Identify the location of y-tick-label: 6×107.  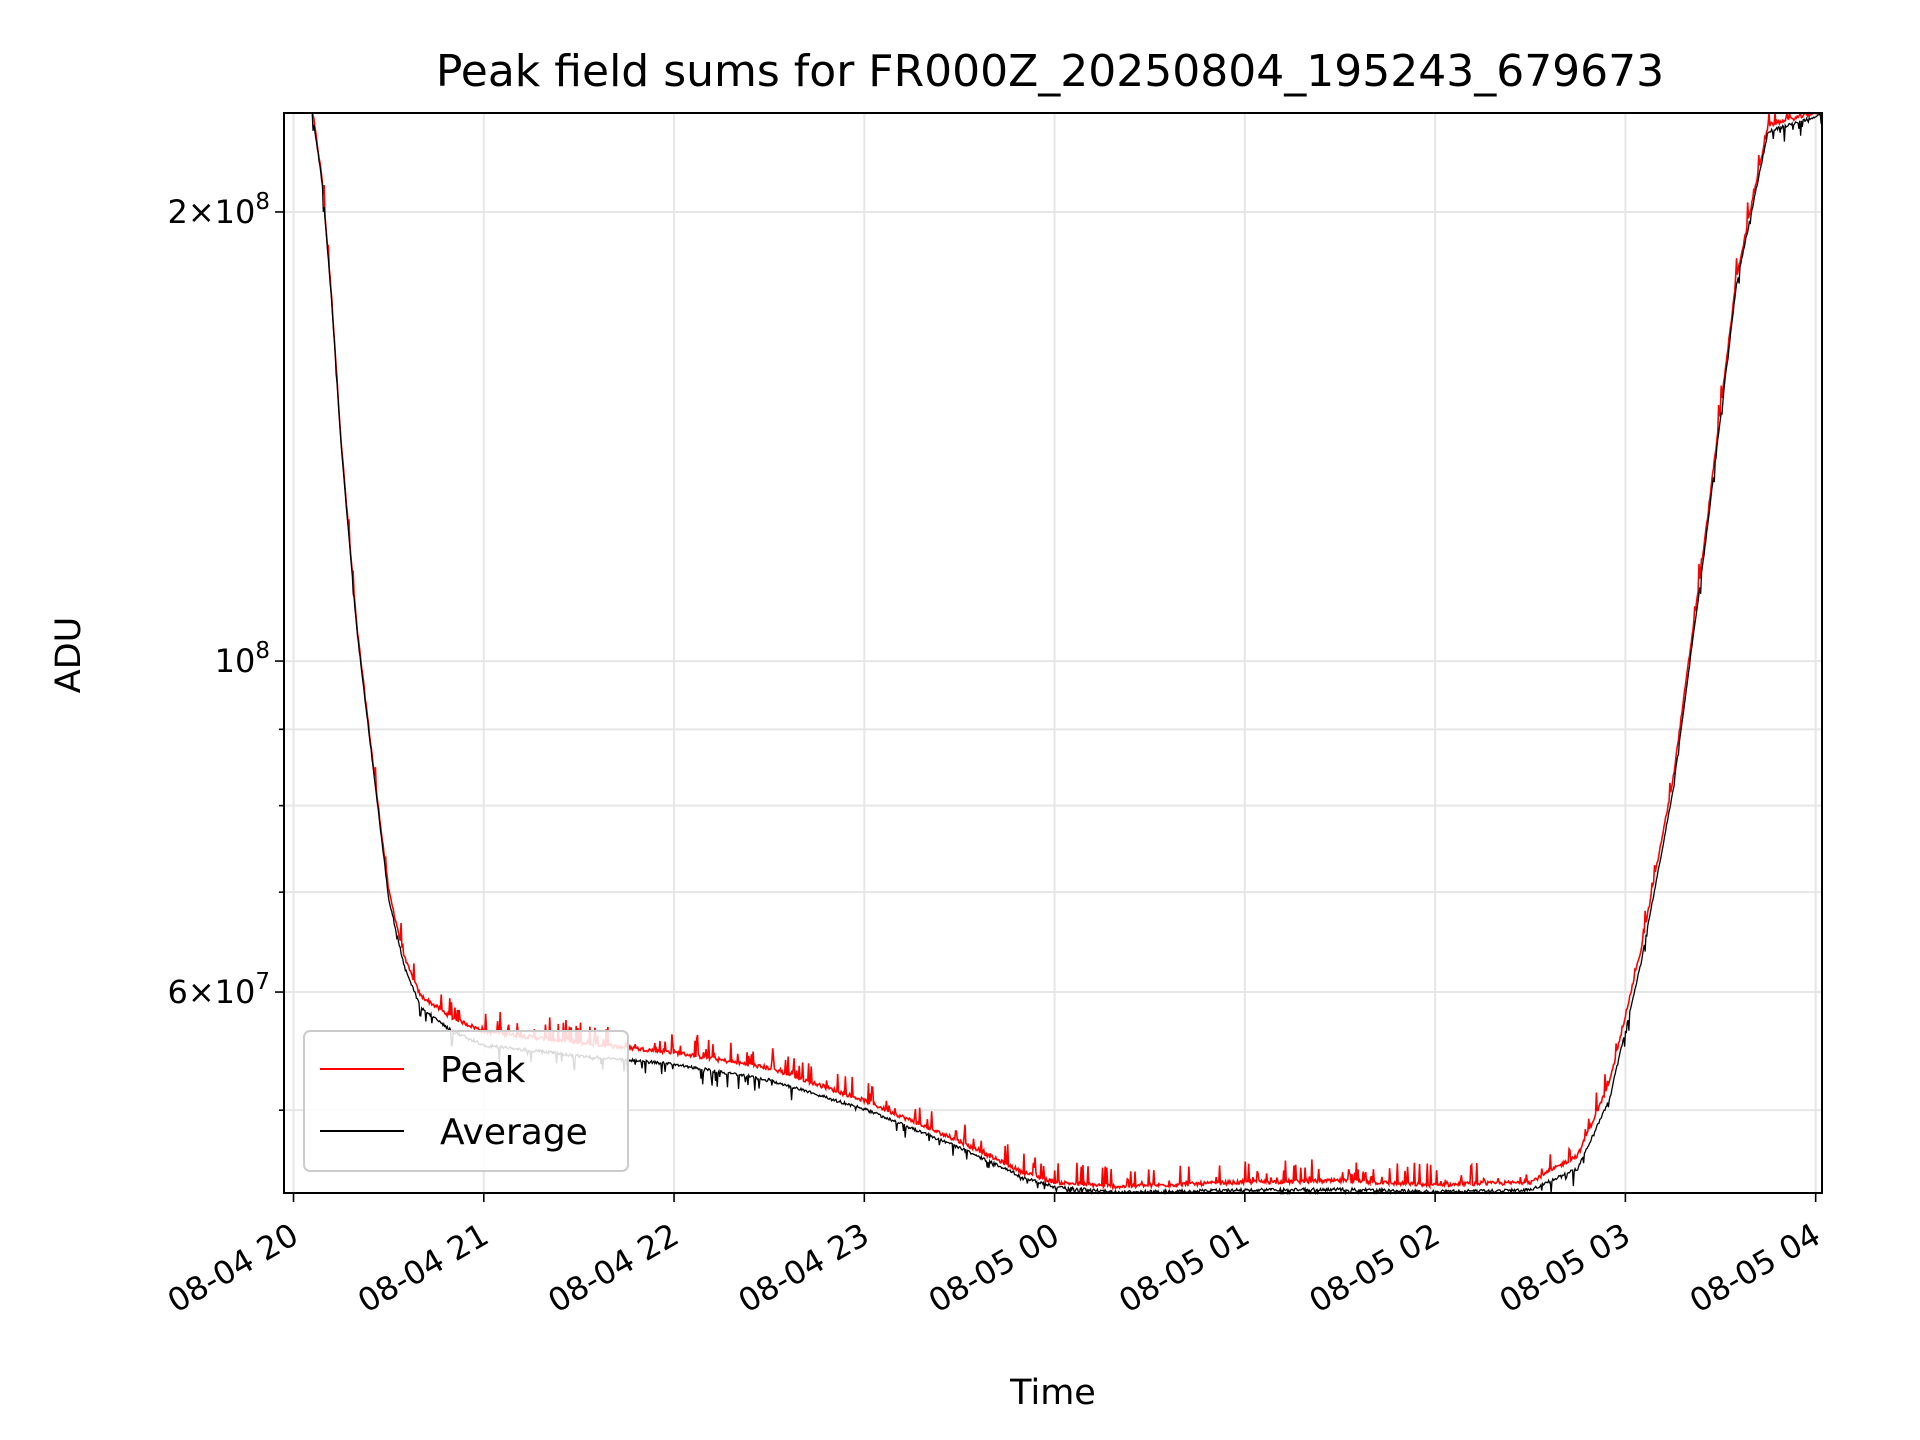
(218, 990).